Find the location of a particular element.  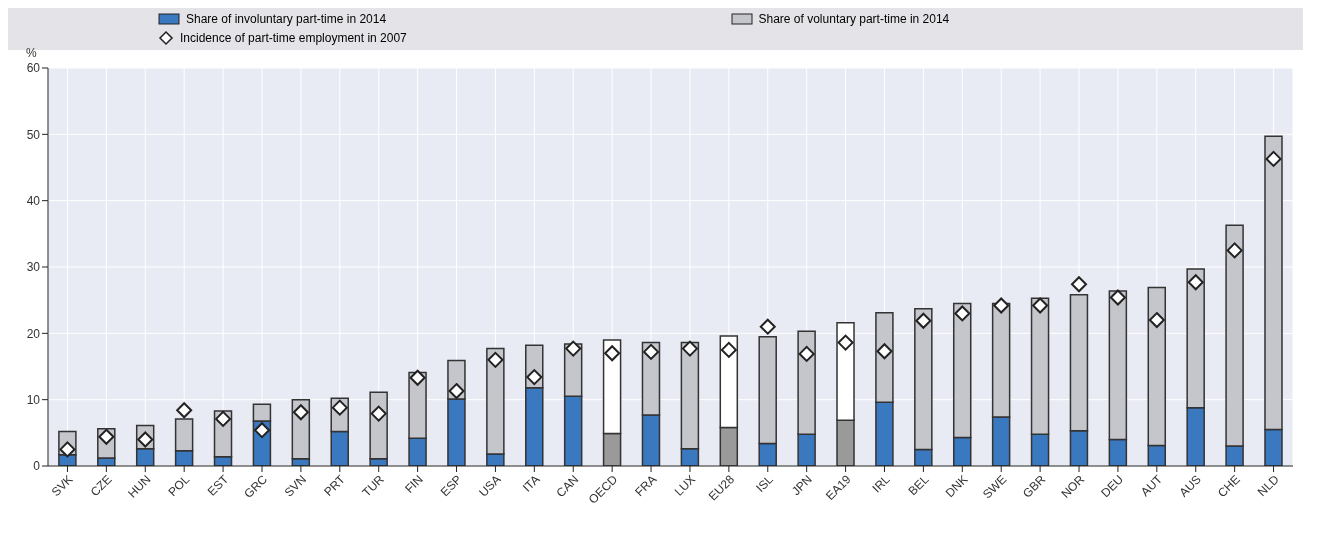

y-tick-label: 30 is located at coordinates (33, 267).